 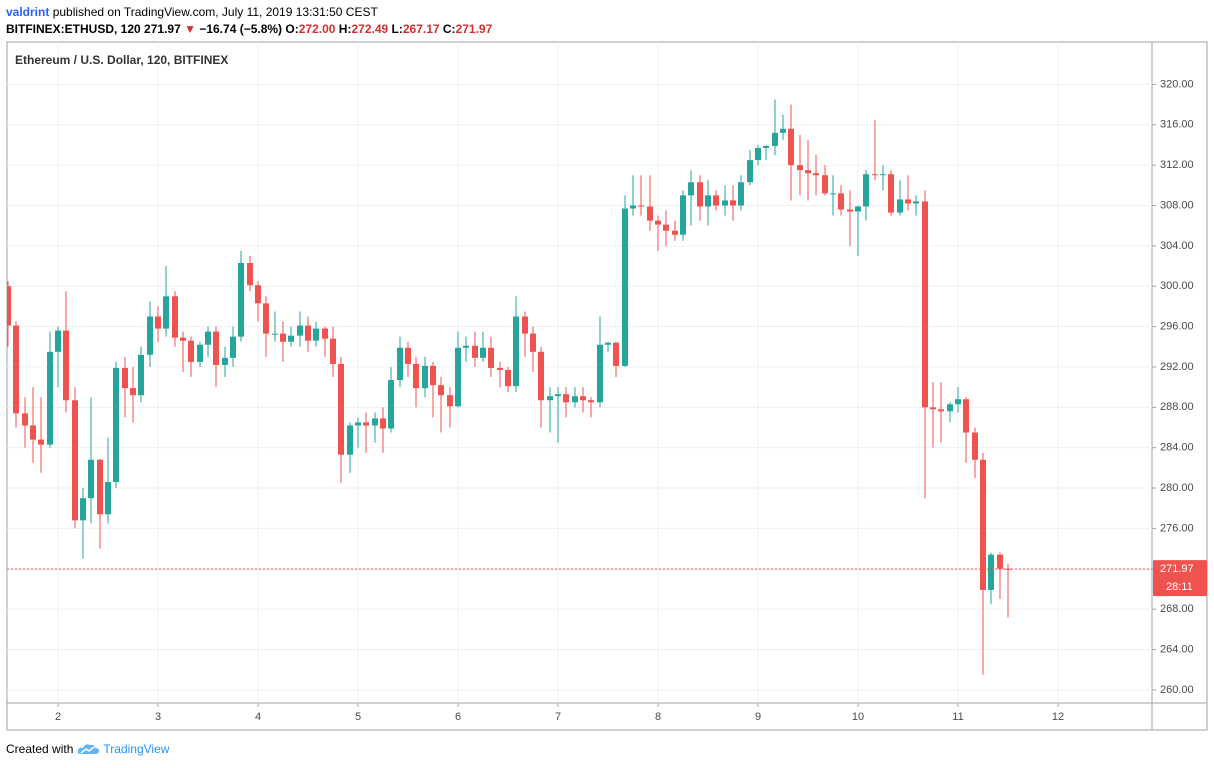 I want to click on y-tick-label: 292.00, so click(x=1177, y=367).